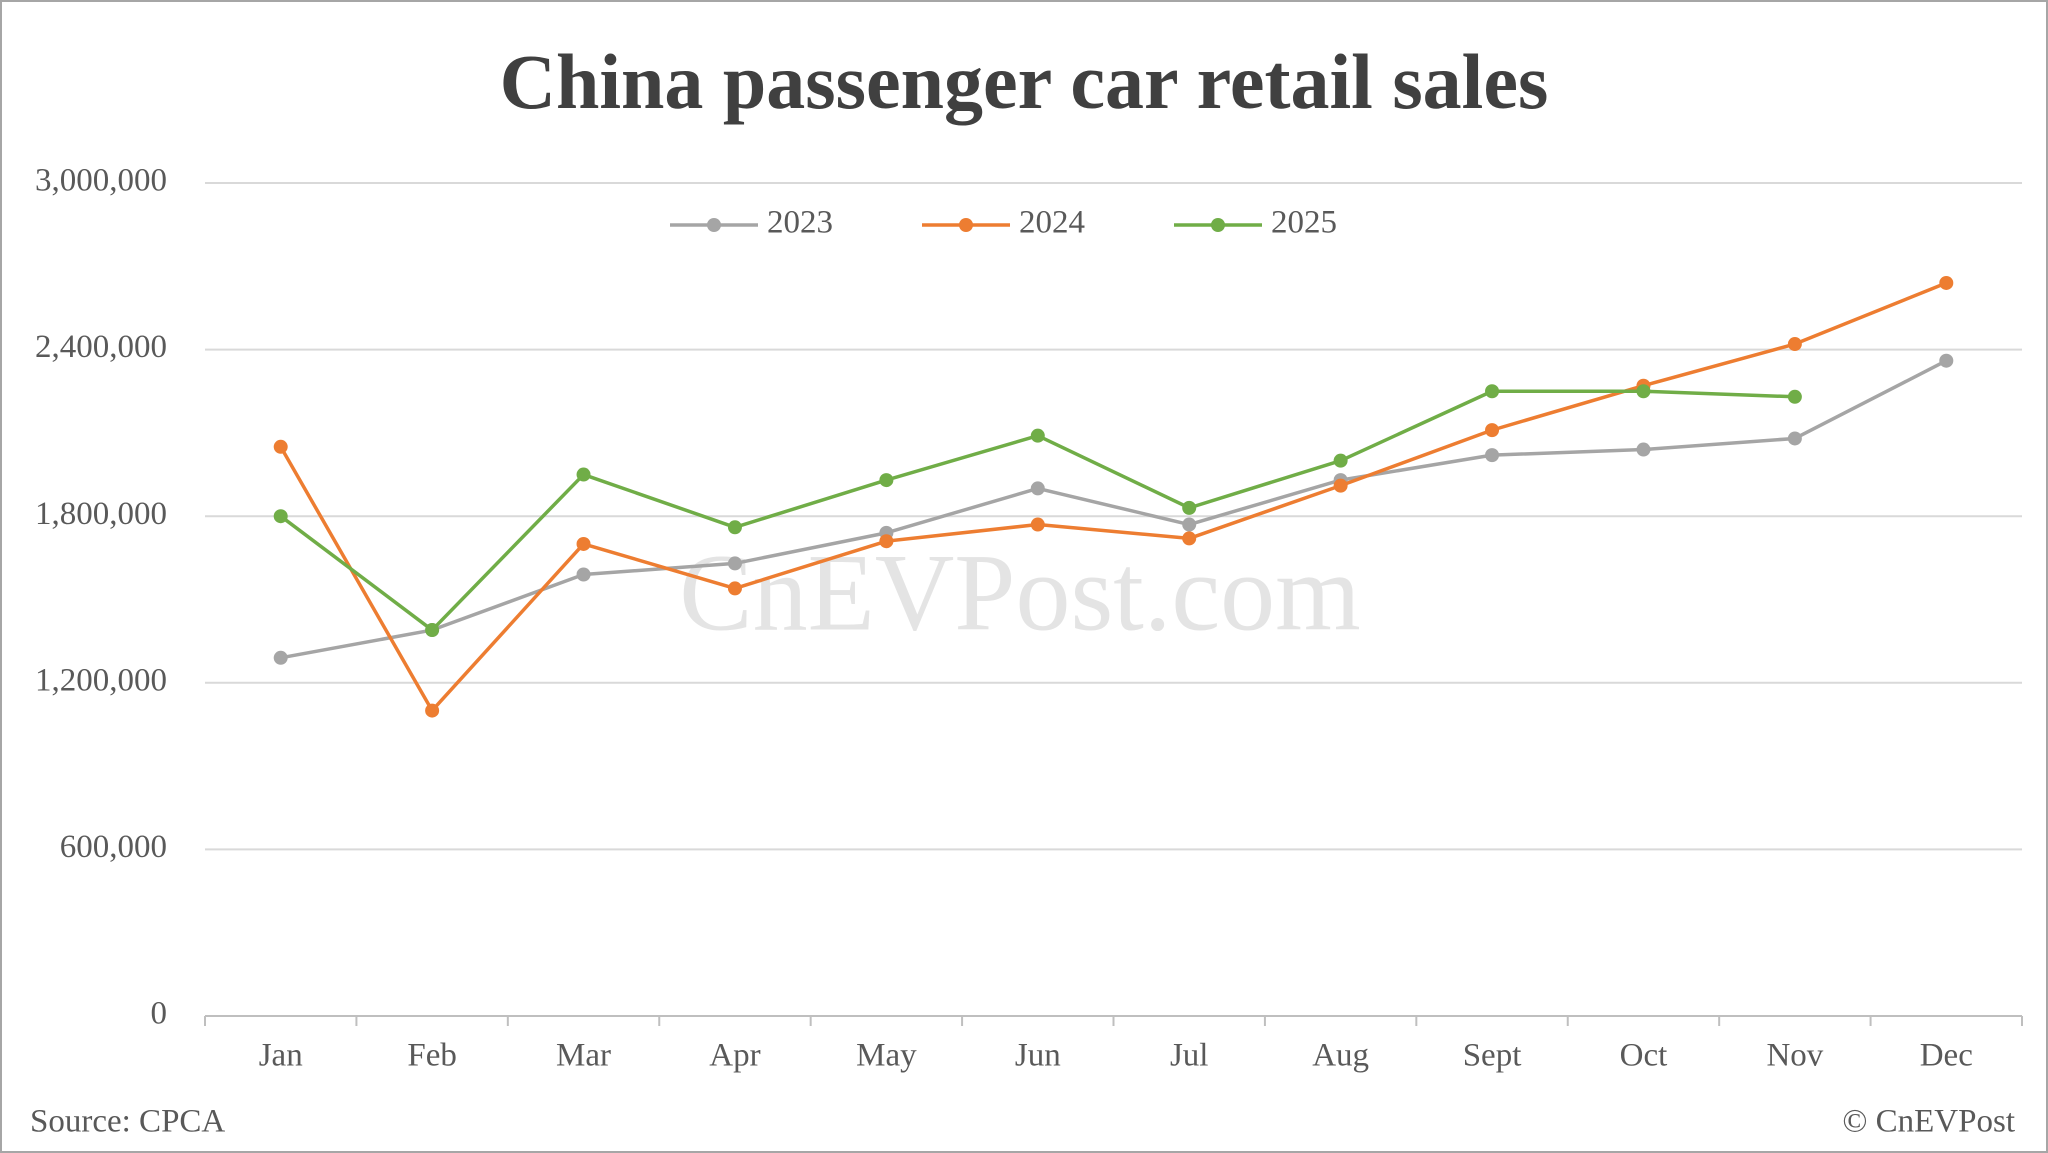 The width and height of the screenshot is (2048, 1153). Describe the element at coordinates (101, 347) in the screenshot. I see `y-tick-label: 2,400,000` at that location.